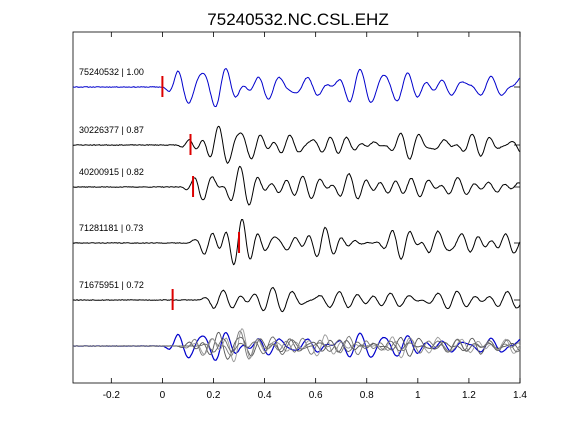 The width and height of the screenshot is (576, 432). I want to click on trace-label-4: 71675951 | 0.72, so click(111, 285).